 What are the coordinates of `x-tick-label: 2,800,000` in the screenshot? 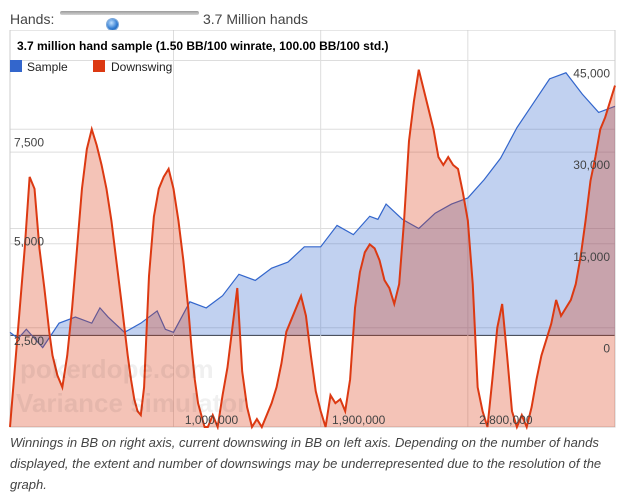 It's located at (506, 420).